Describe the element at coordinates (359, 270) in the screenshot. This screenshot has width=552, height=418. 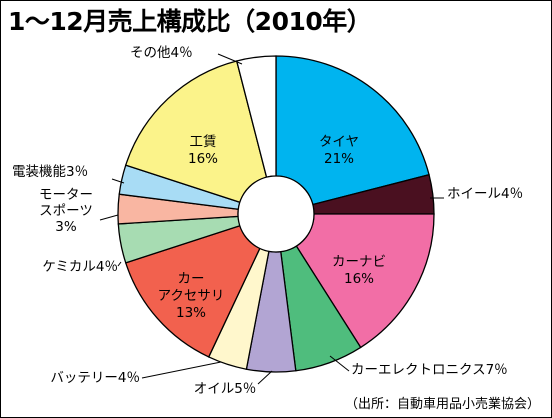
I see `slice-label-inside-1: カーナビ 16%` at that location.